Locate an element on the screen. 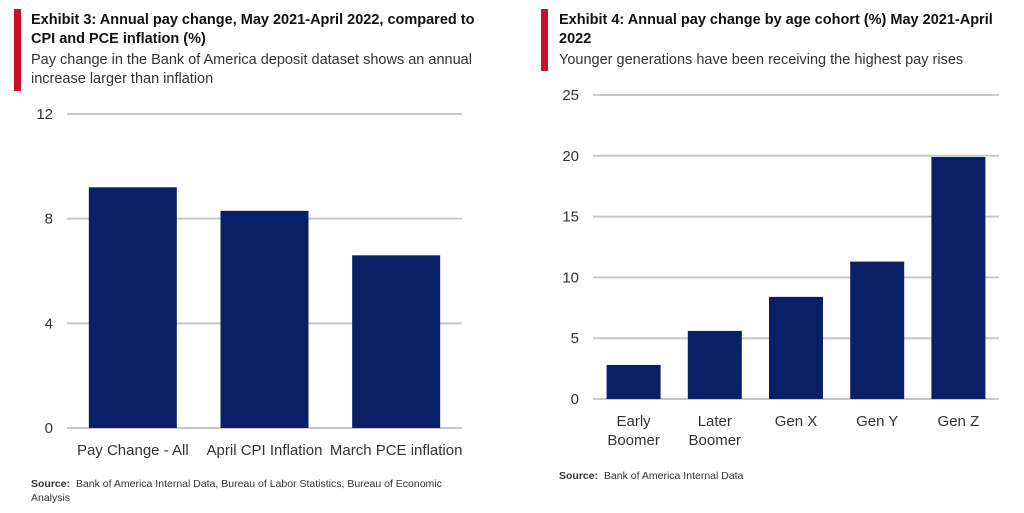 The height and width of the screenshot is (513, 1024). category-label: Gen X is located at coordinates (796, 421).